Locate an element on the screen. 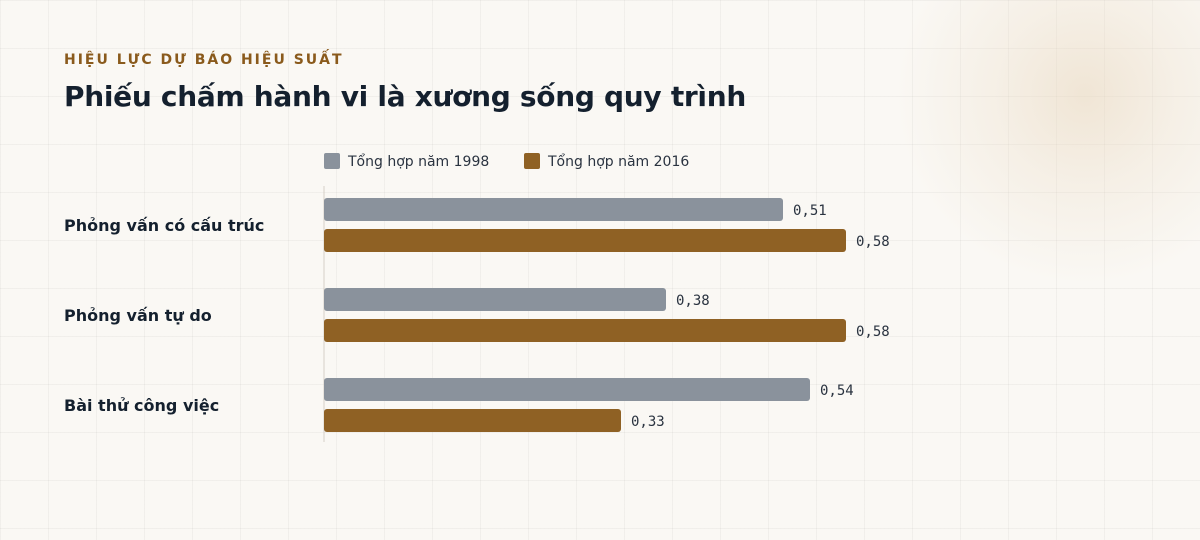 This screenshot has width=1200, height=540. value-label-2-2: 0,58 is located at coordinates (873, 332).